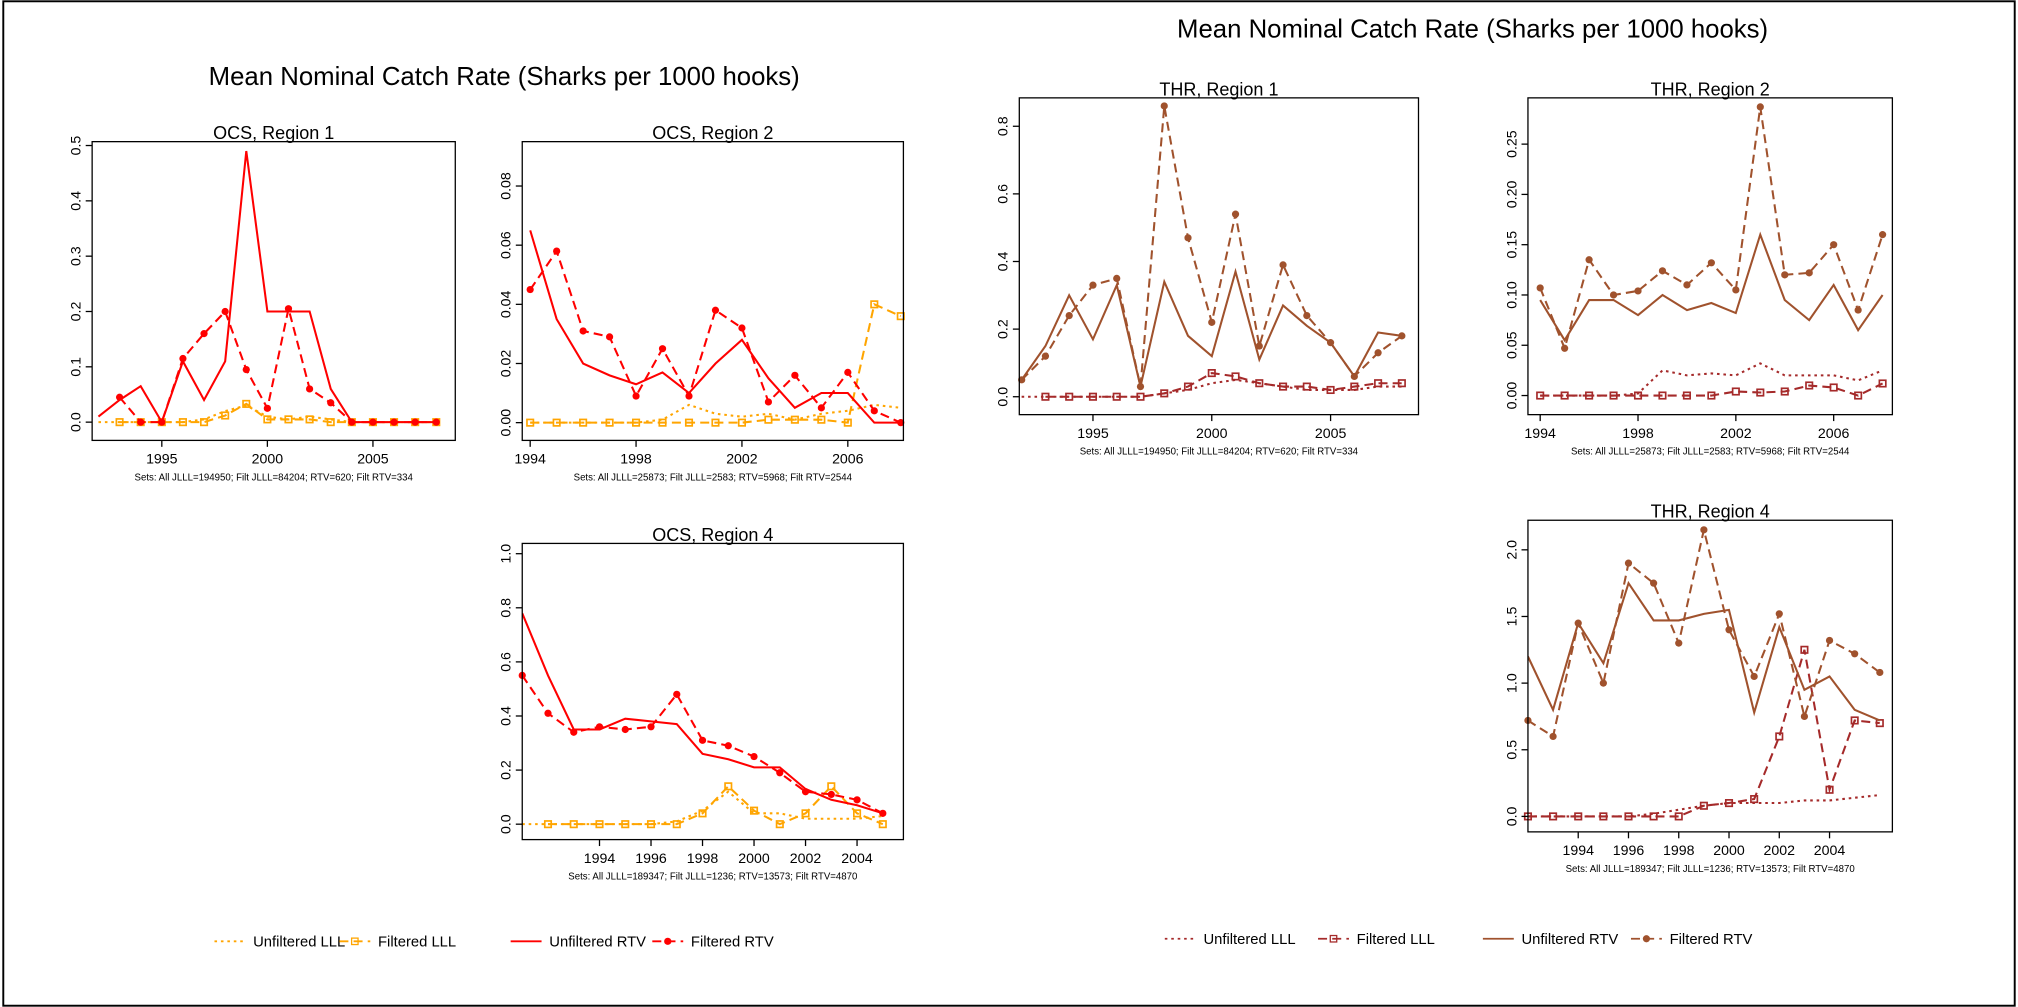 Image resolution: width=2018 pixels, height=1007 pixels. Describe the element at coordinates (507, 245) in the screenshot. I see `y-tick-label: 0.06` at that location.